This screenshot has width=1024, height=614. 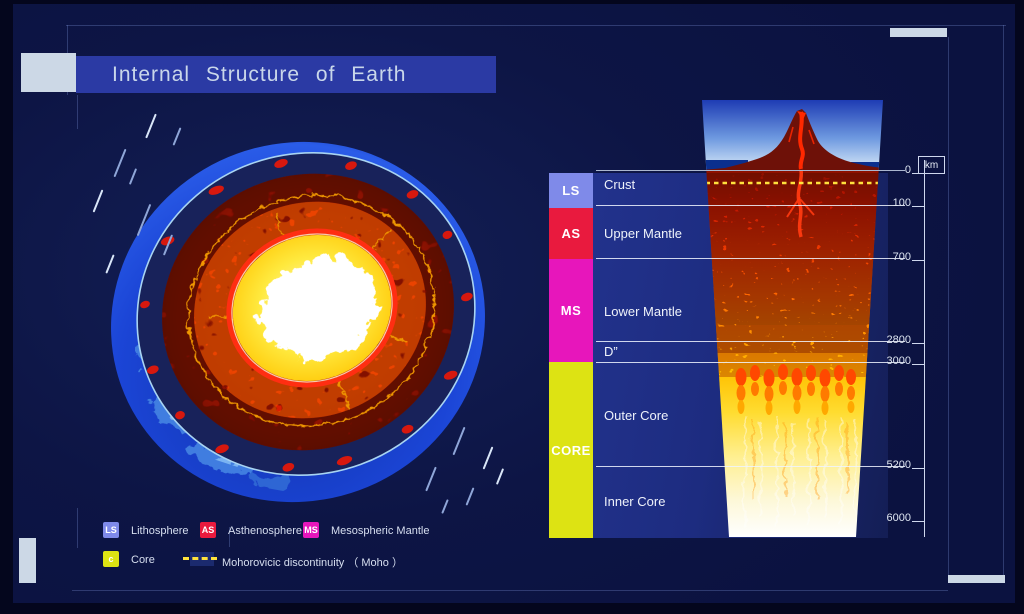 I want to click on corner-block-top-right, so click(x=918, y=32).